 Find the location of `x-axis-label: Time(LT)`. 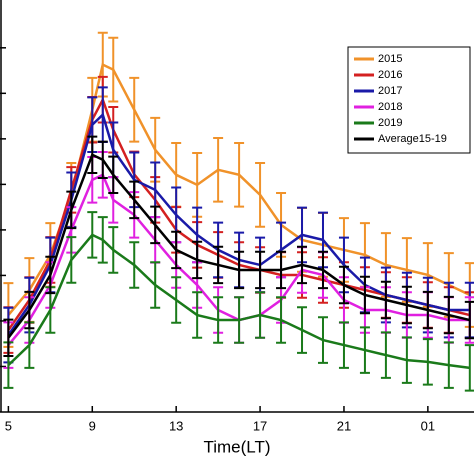

x-axis-label: Time(LT) is located at coordinates (236, 446).